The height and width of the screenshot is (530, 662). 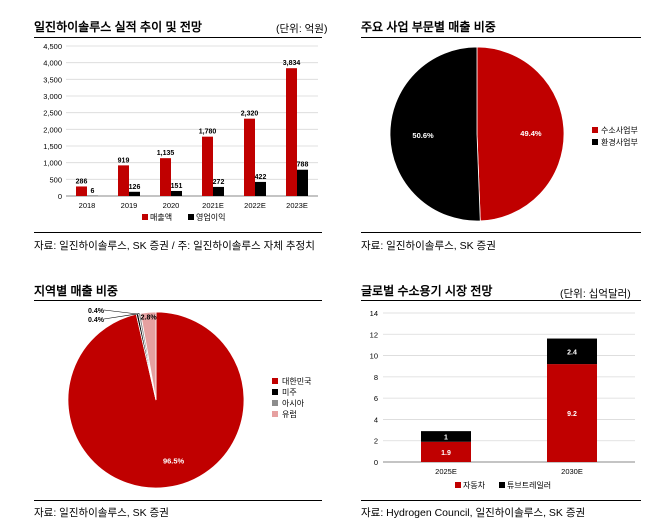 I want to click on data-label: 1.9, so click(x=446, y=453).